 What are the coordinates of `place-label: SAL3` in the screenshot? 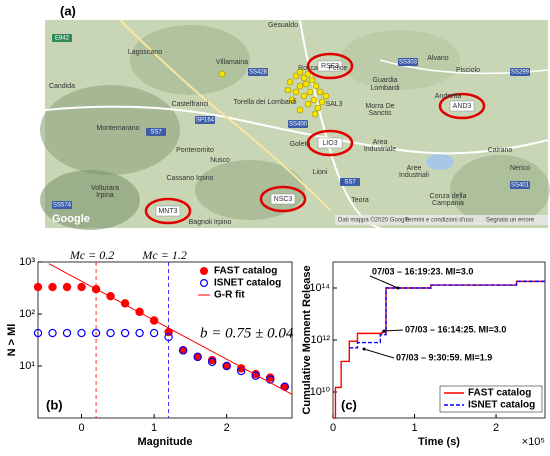 It's located at (333, 104).